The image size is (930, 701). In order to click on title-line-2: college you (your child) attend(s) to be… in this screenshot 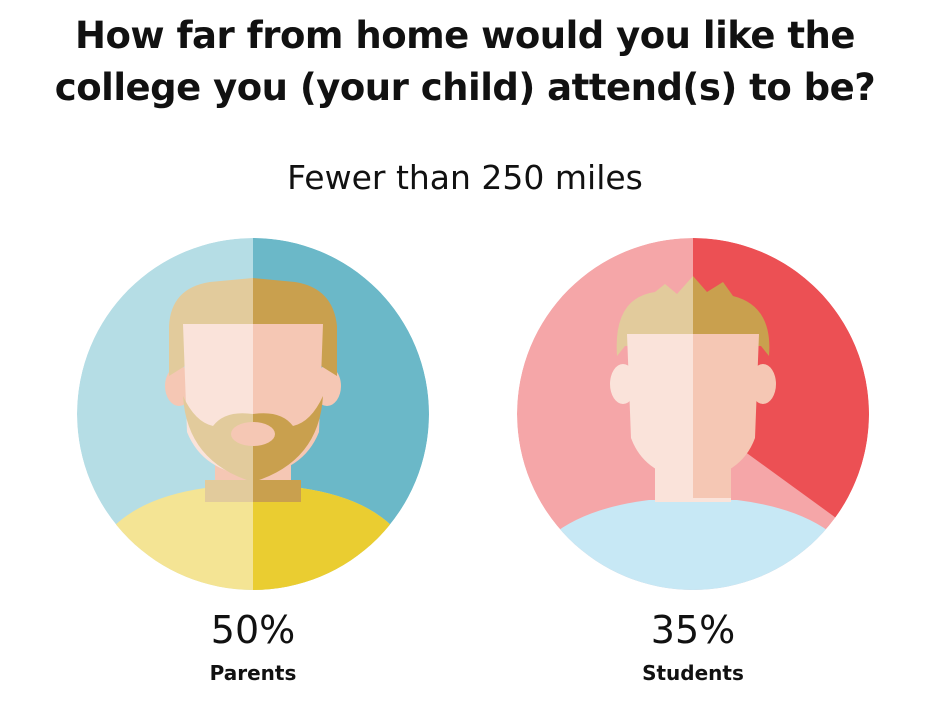, I will do `click(465, 87)`.